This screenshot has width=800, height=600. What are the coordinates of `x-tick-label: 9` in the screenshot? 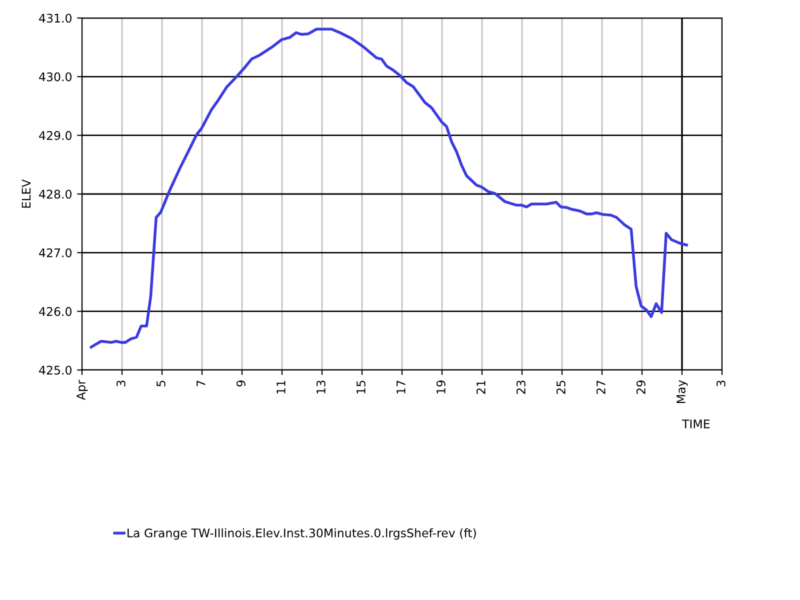 It's located at (241, 383).